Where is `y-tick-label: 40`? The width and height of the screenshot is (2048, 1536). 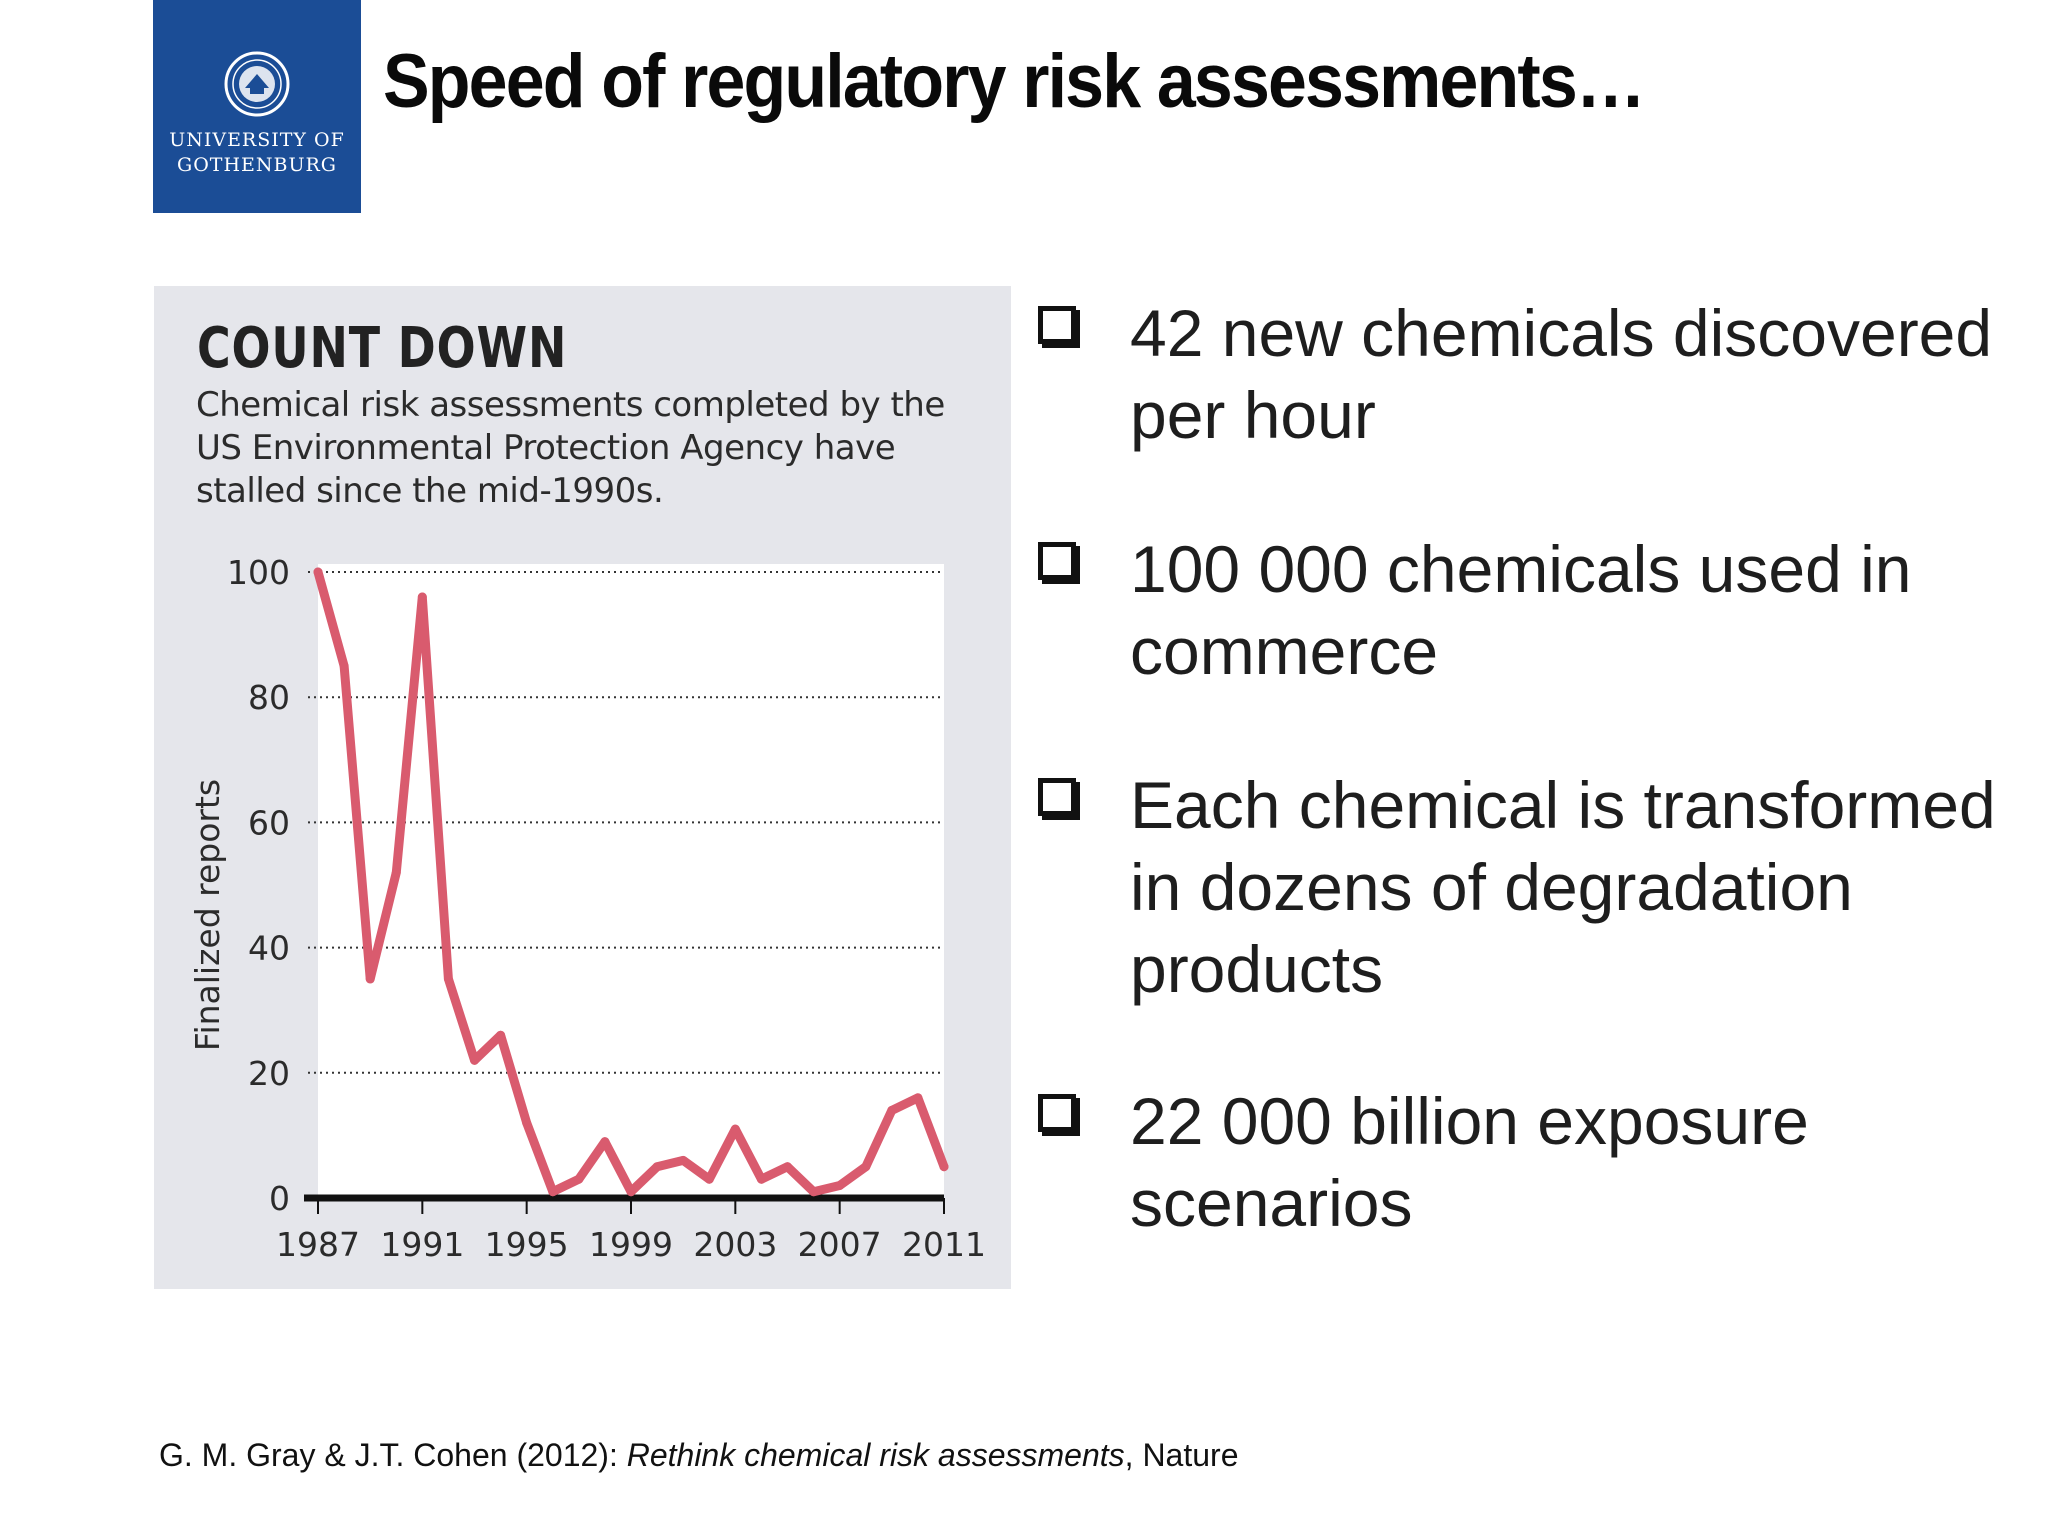
y-tick-label: 40 is located at coordinates (269, 948).